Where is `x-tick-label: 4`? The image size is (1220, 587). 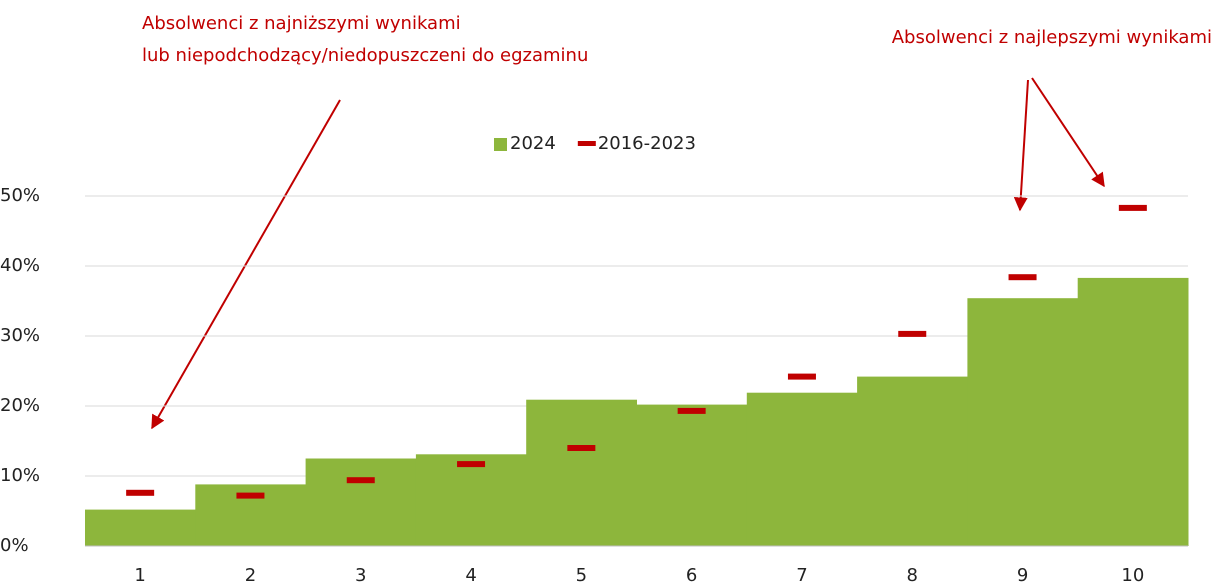
x-tick-label: 4 is located at coordinates (470, 575).